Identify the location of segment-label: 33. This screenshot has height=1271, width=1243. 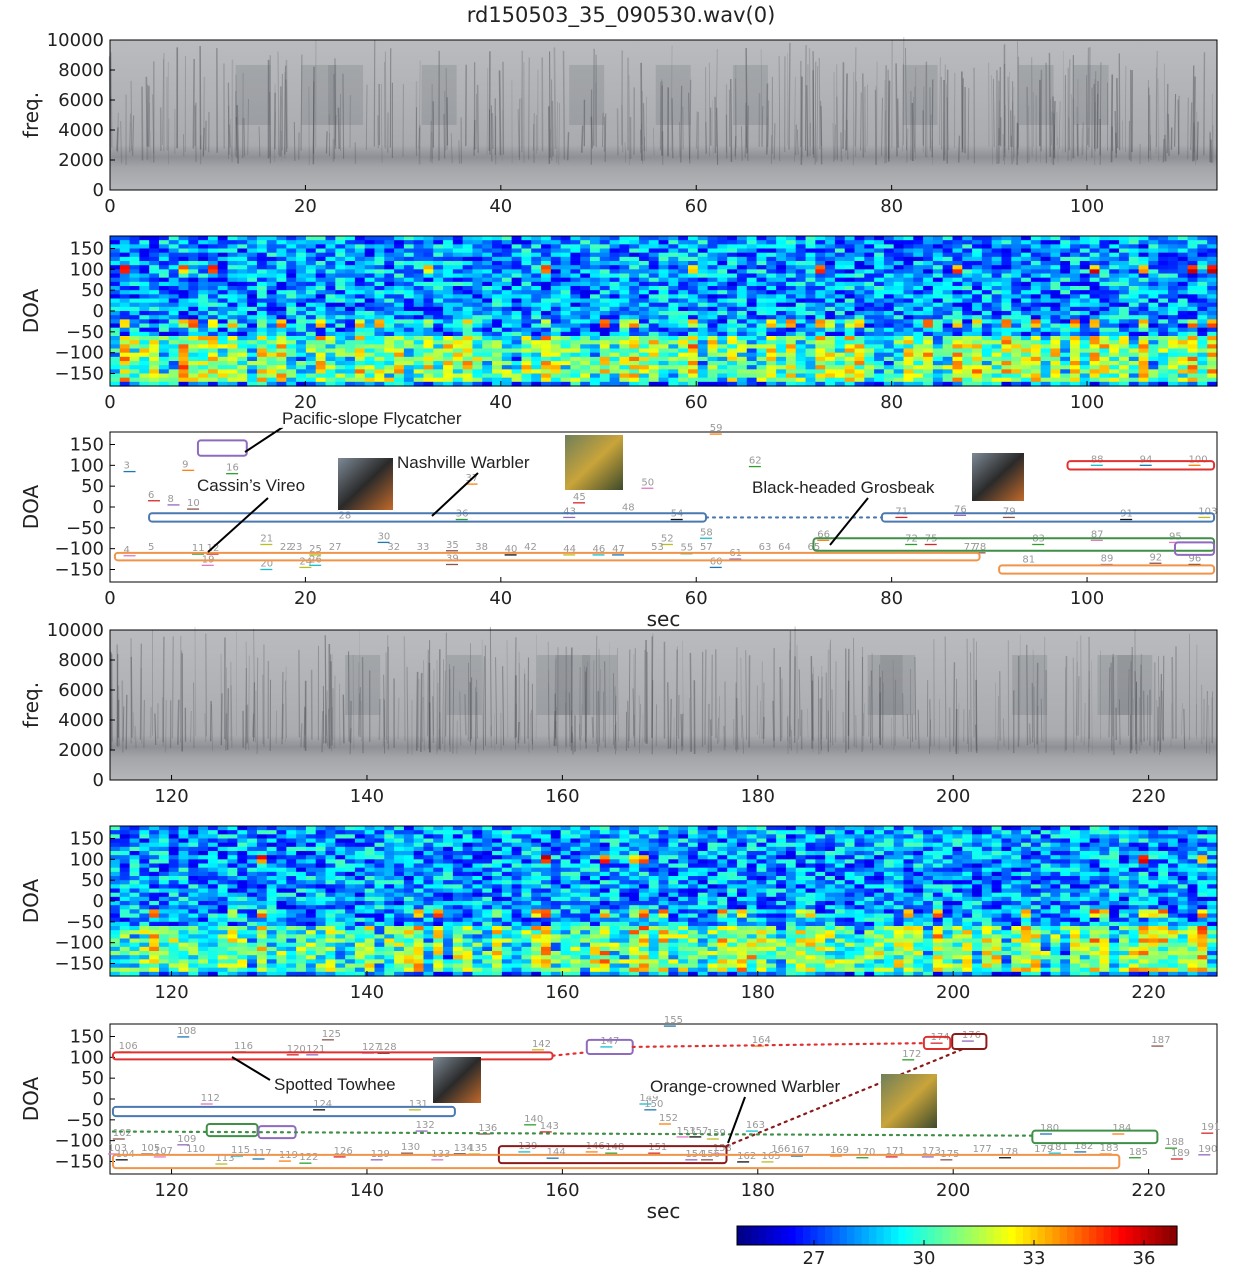
(423, 547).